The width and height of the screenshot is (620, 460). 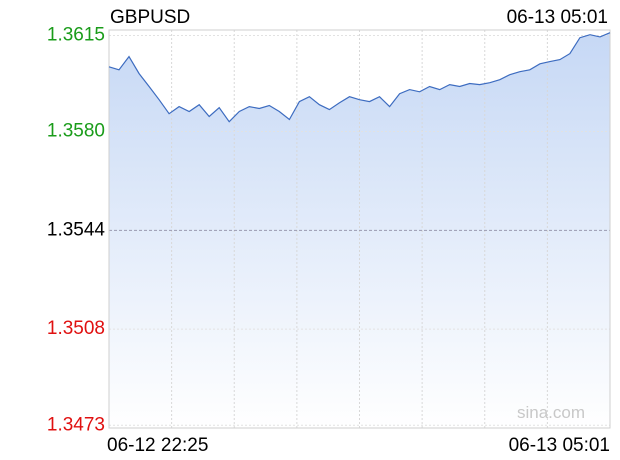 I want to click on watermark: sina.com, so click(x=551, y=412).